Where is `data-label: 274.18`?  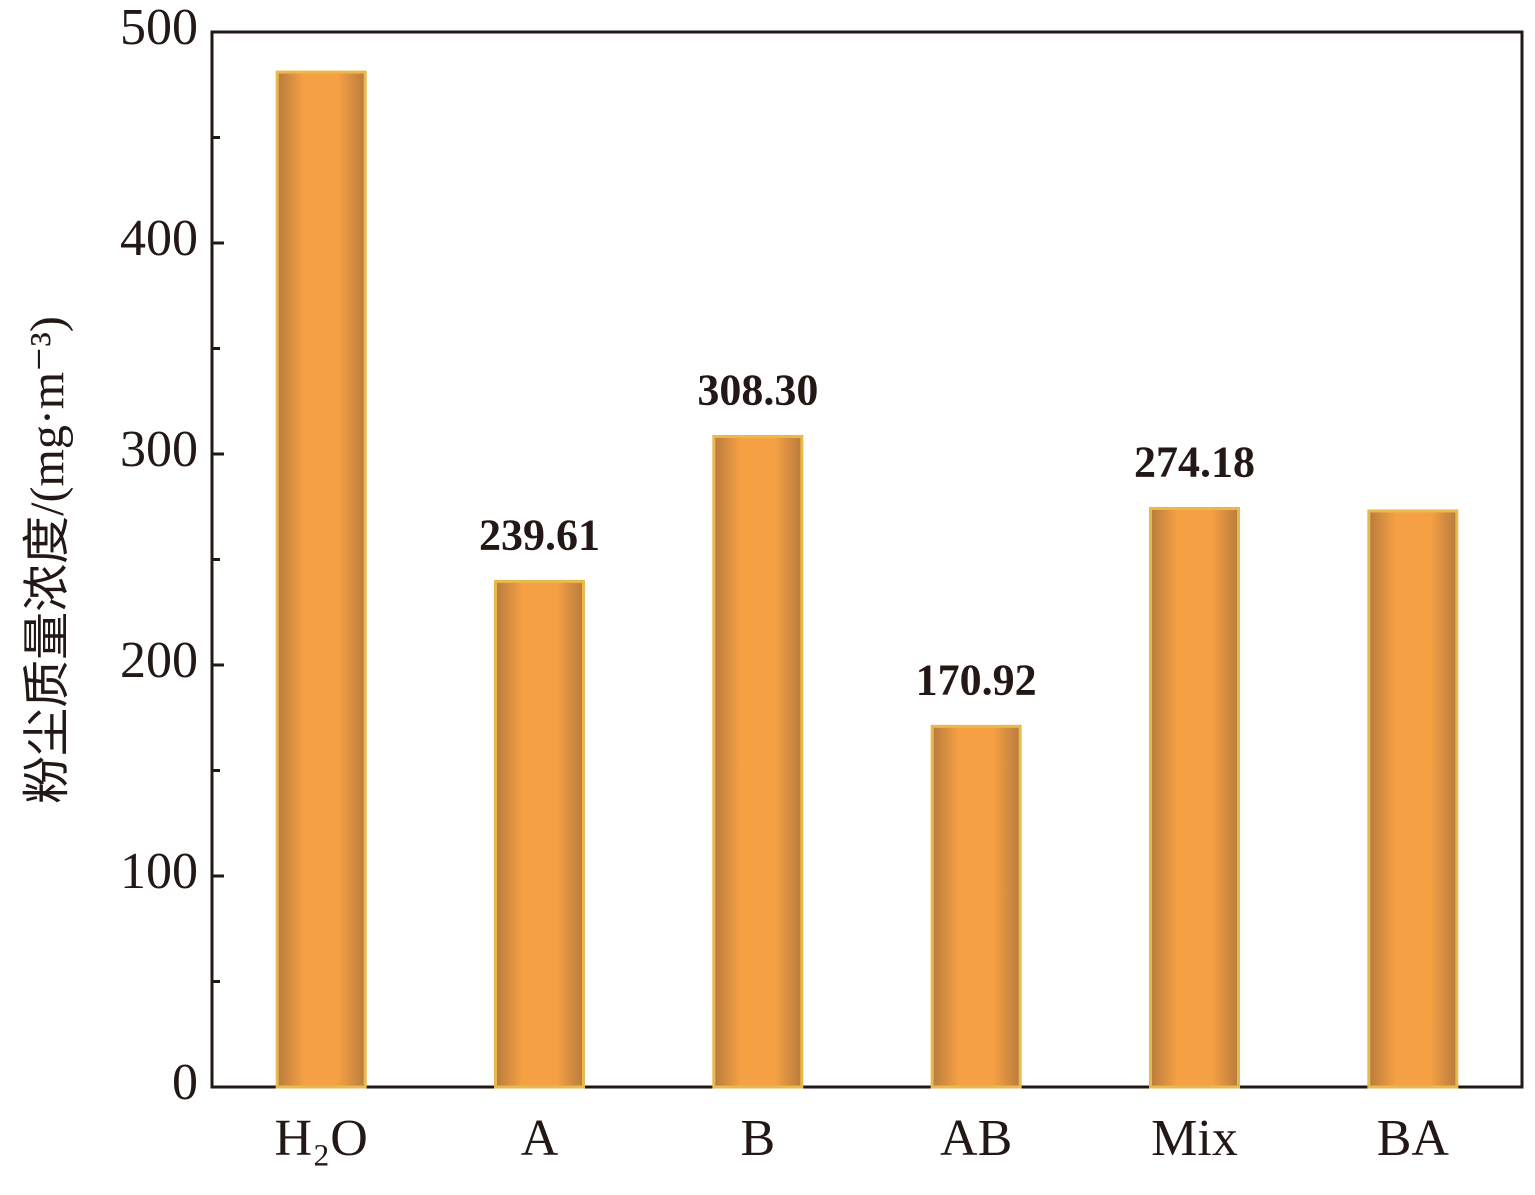
data-label: 274.18 is located at coordinates (1194, 462).